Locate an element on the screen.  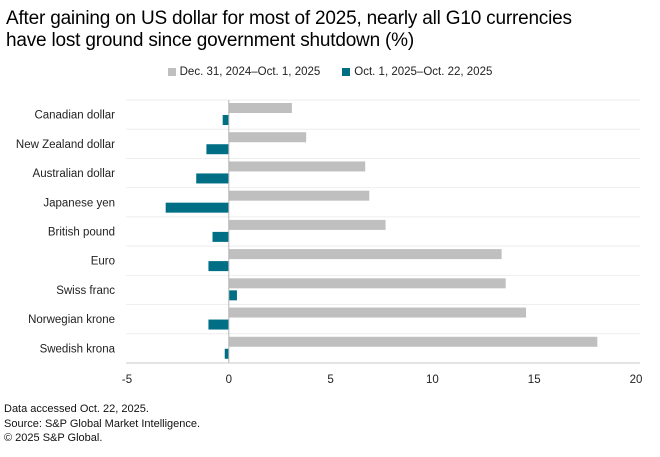
footer-data-accessed: Data accessed Oct. 22, 2025. is located at coordinates (76, 409).